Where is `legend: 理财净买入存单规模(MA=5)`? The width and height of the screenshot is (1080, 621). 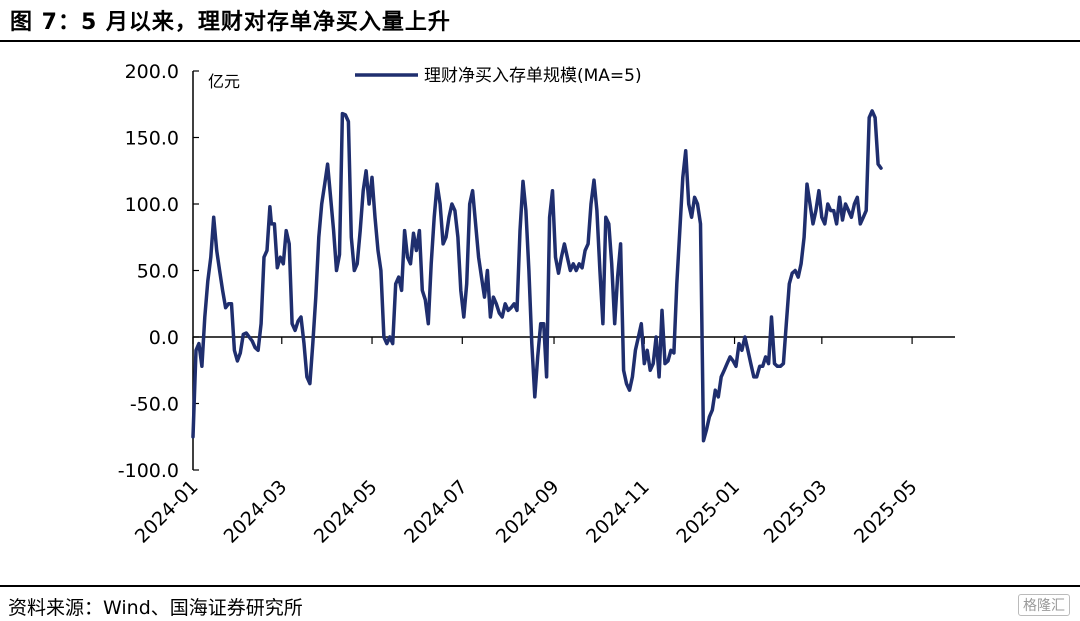 legend: 理财净买入存单规模(MA=5) is located at coordinates (498, 76).